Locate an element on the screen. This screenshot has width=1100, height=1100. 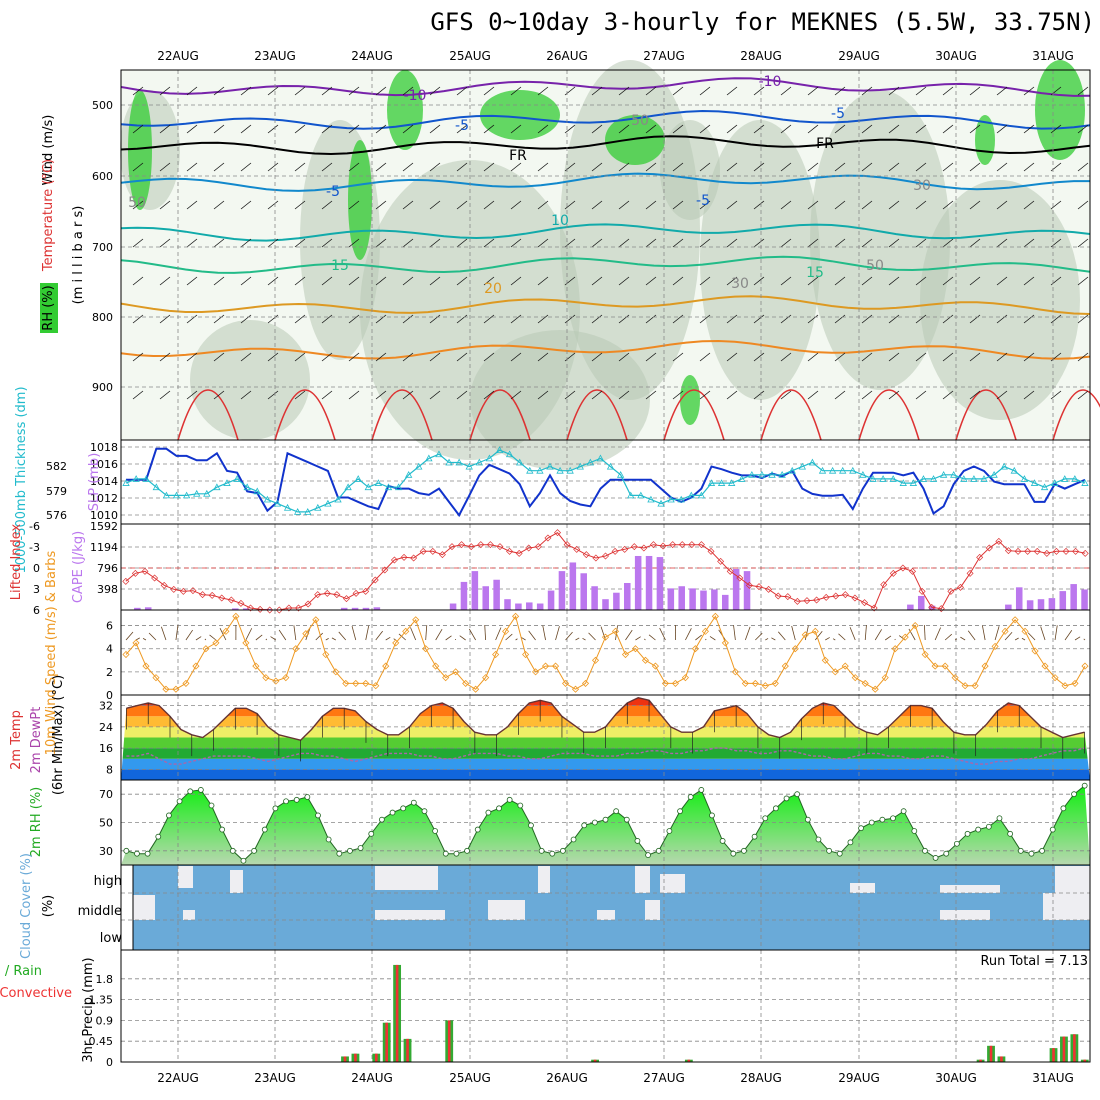
wind-tick: 6 is located at coordinates (109, 626).